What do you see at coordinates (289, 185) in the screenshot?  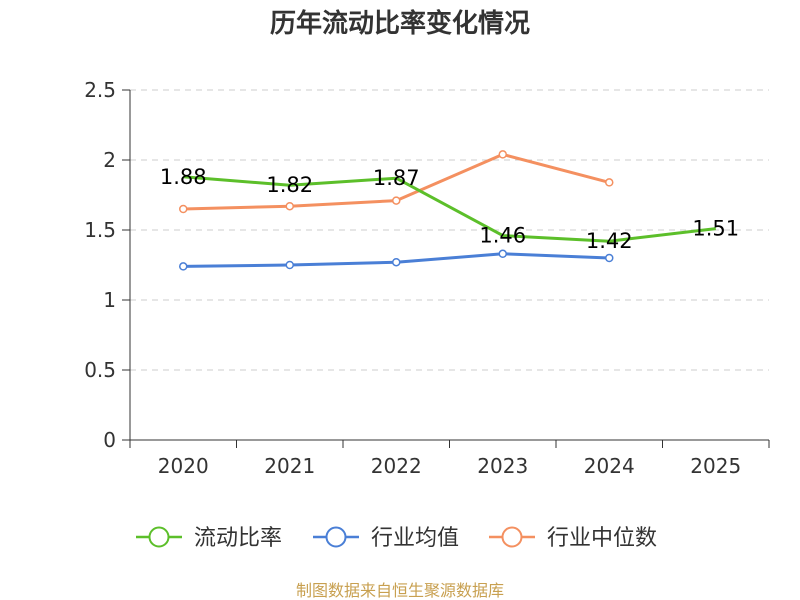 I see `data-label: 1.82` at bounding box center [289, 185].